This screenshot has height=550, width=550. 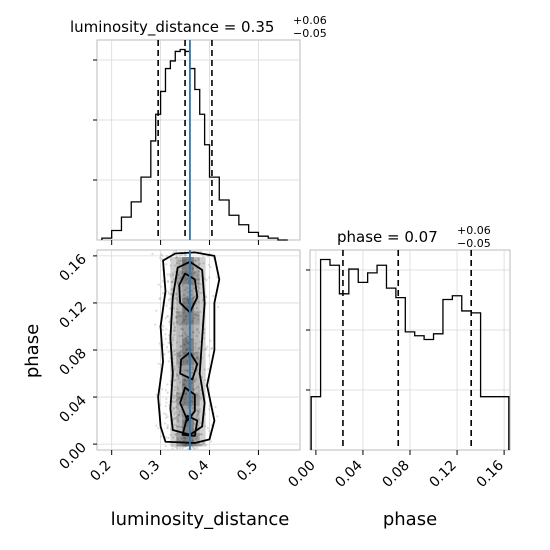 I want to click on lum-histogram-step, so click(x=194, y=144).